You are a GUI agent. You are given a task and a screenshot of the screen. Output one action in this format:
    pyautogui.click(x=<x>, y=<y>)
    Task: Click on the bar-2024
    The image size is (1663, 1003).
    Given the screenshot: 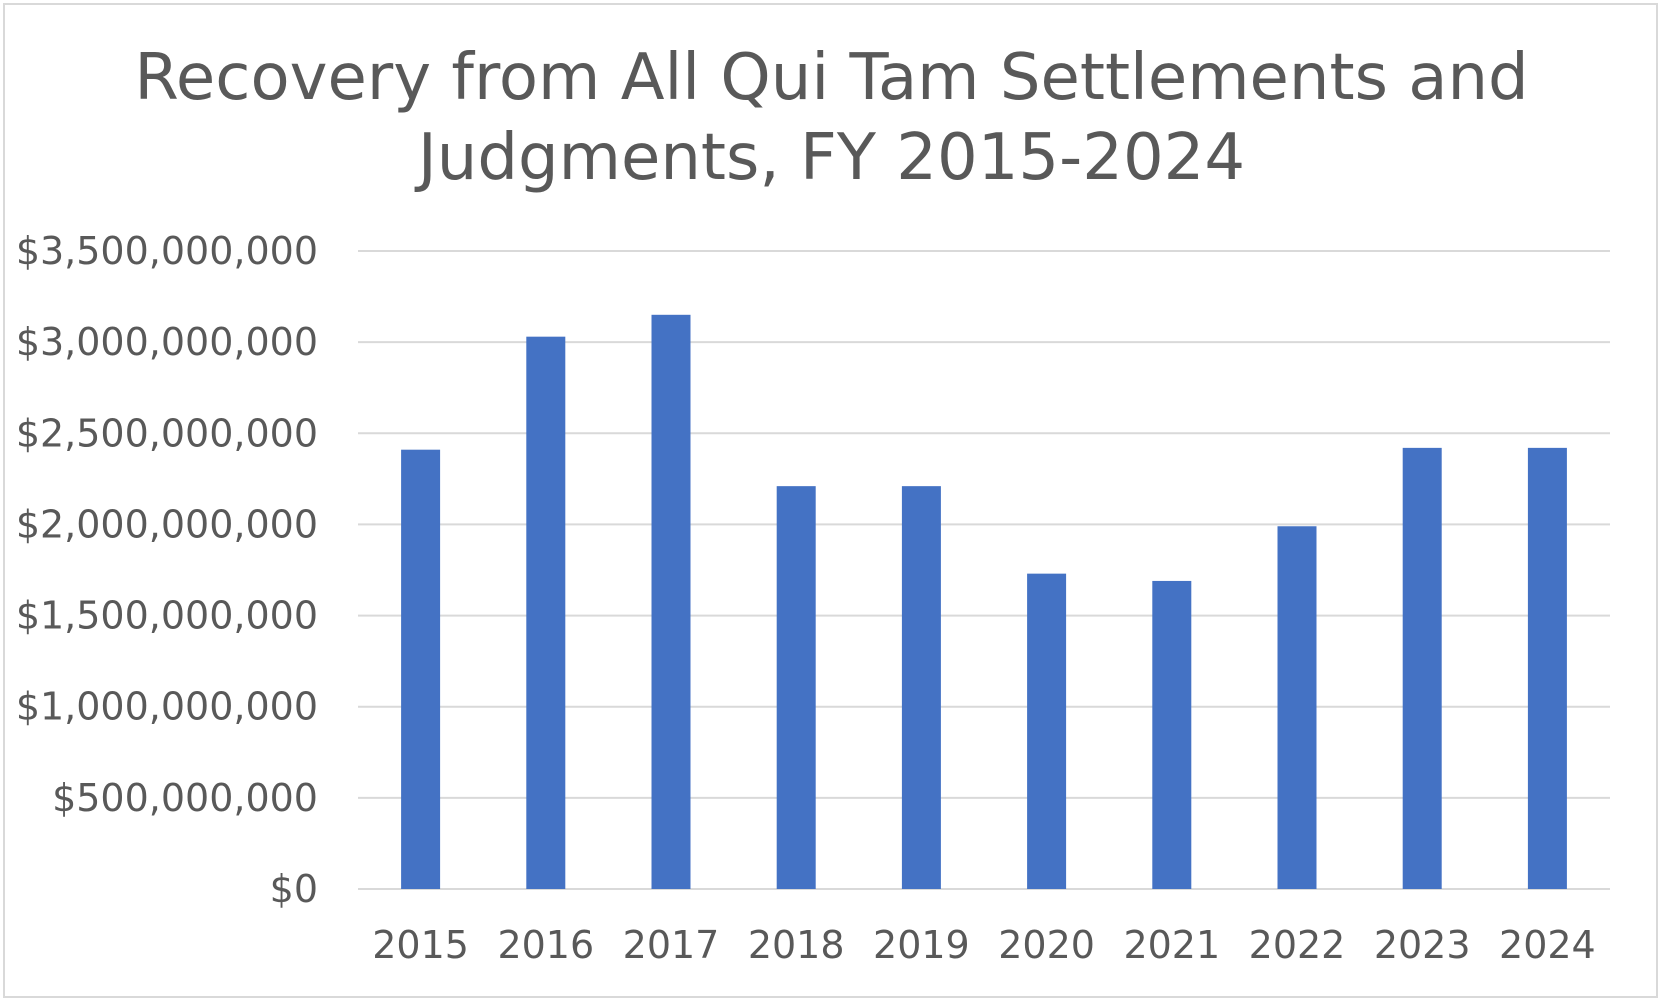 What is the action you would take?
    pyautogui.click(x=1547, y=668)
    